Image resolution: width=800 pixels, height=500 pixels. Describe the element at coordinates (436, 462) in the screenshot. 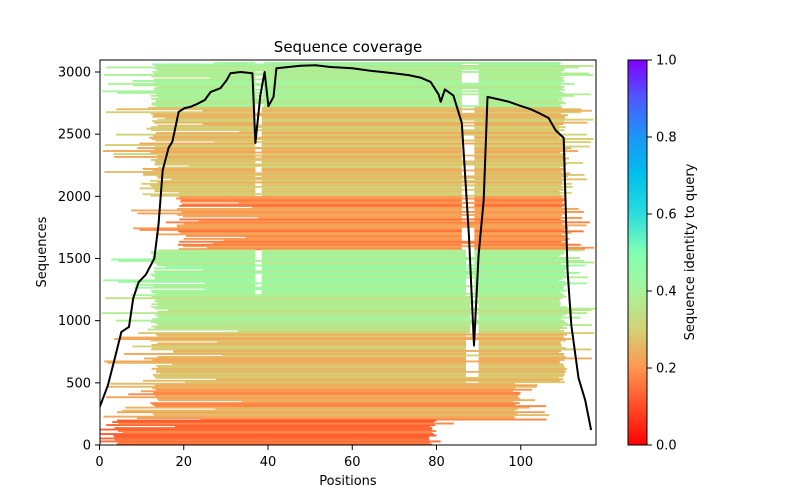

I see `x-tick-label: 80` at that location.